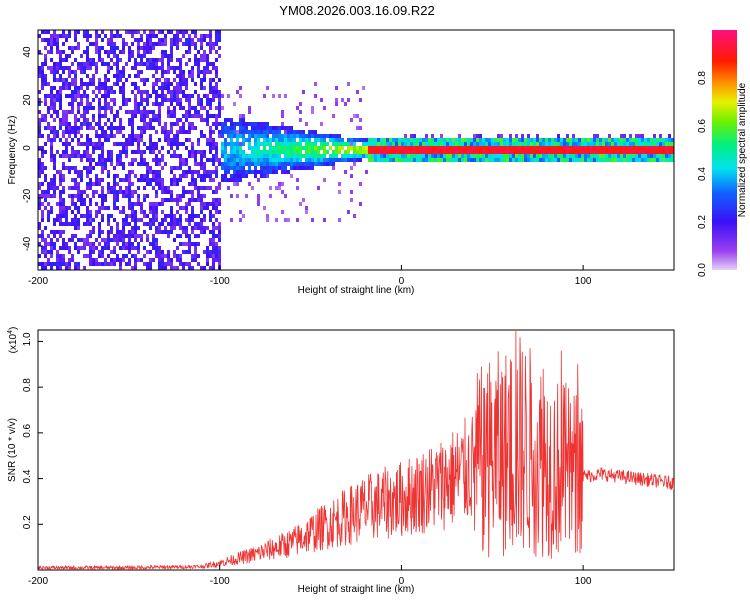 This screenshot has width=750, height=600. I want to click on spectrogram-ytick-label: -20, so click(27, 195).